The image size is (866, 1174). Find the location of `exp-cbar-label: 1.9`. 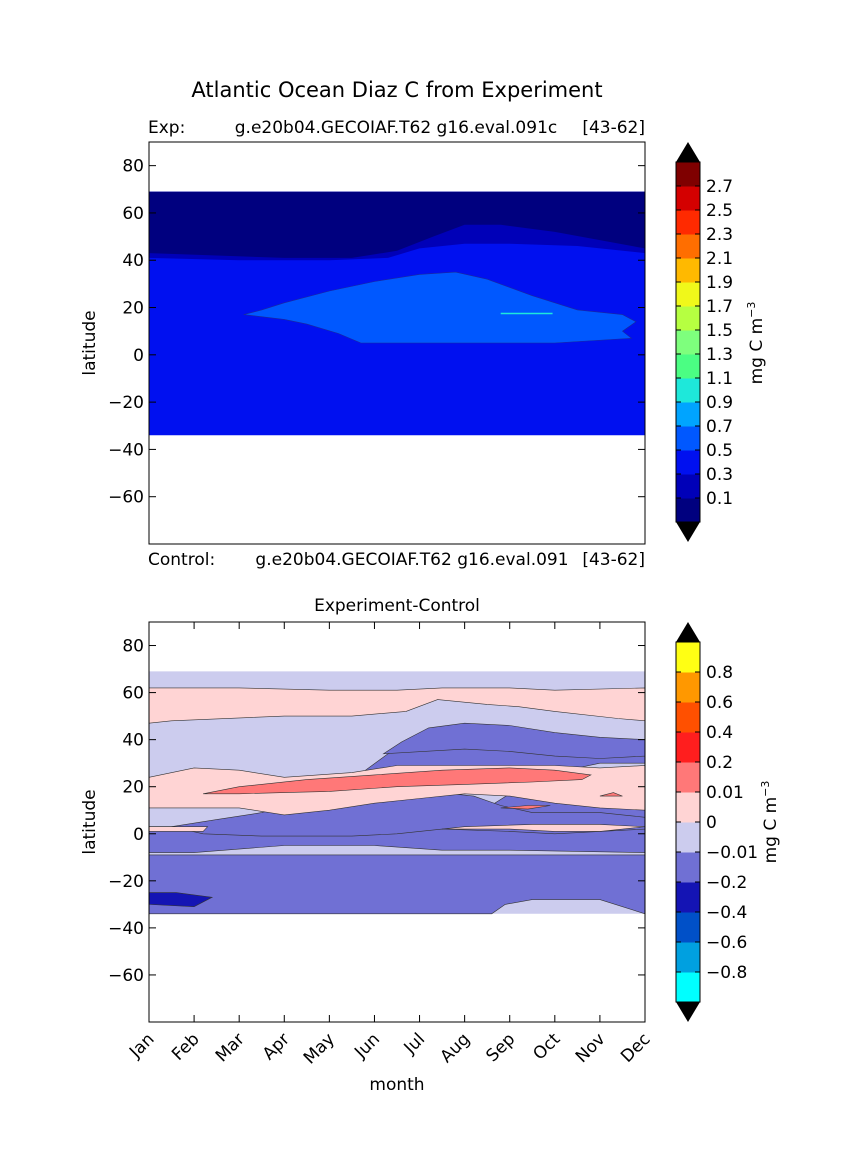

exp-cbar-label: 1.9 is located at coordinates (719, 283).